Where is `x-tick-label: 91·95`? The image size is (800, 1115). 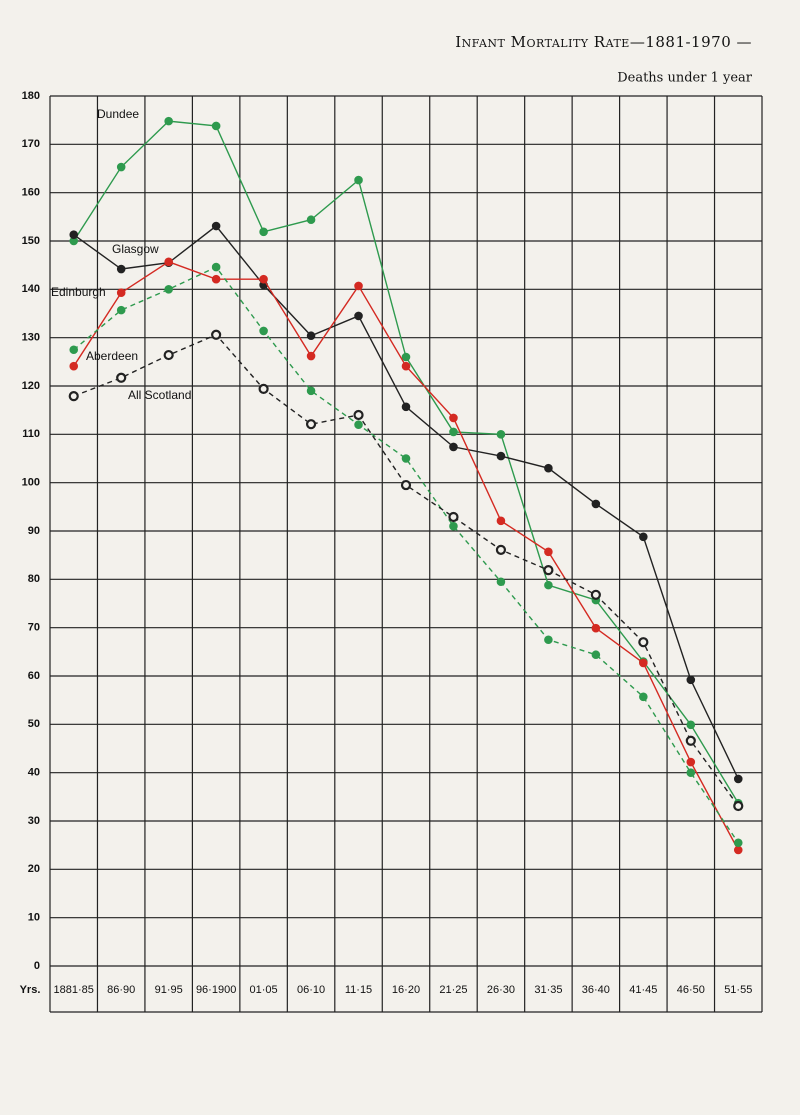 x-tick-label: 91·95 is located at coordinates (169, 990).